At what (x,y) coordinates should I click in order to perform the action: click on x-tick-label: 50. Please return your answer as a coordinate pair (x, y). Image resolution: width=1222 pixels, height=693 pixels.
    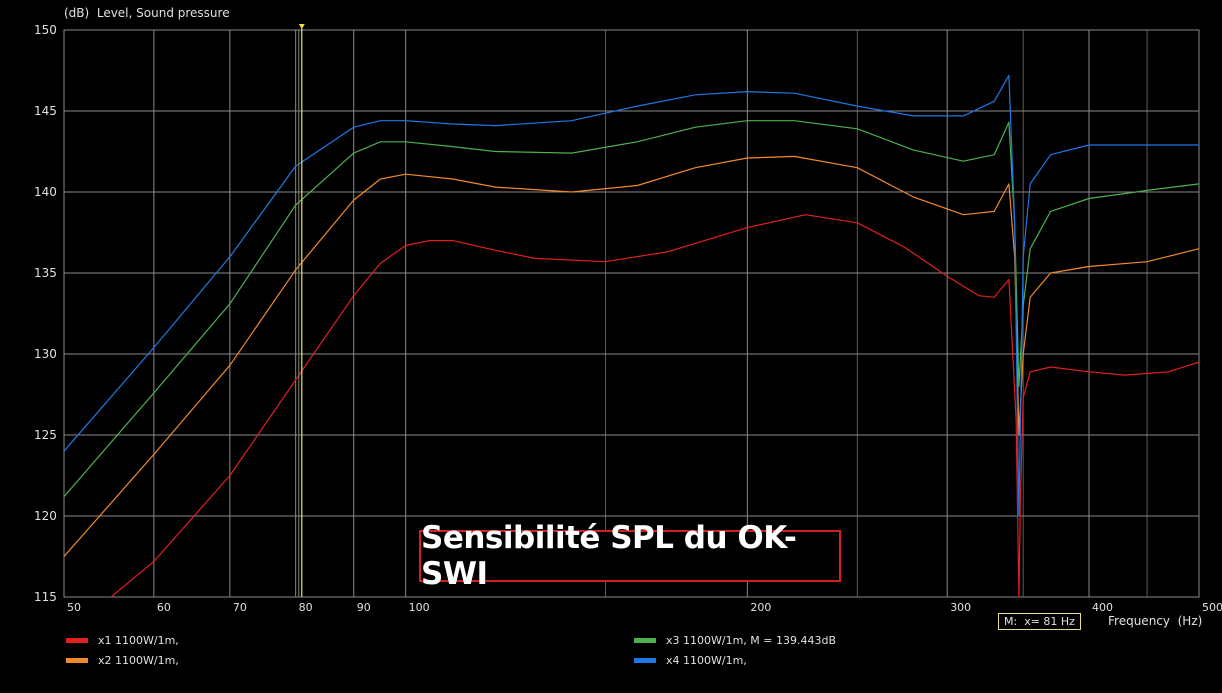
    Looking at the image, I should click on (74, 607).